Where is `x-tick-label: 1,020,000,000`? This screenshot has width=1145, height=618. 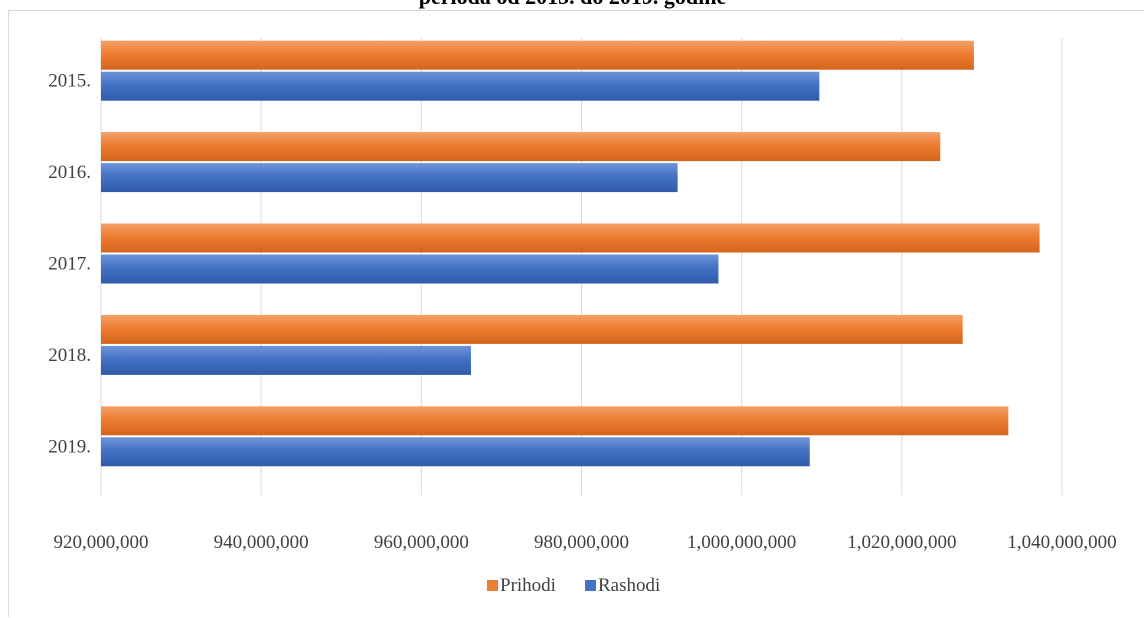
x-tick-label: 1,020,000,000 is located at coordinates (901, 542).